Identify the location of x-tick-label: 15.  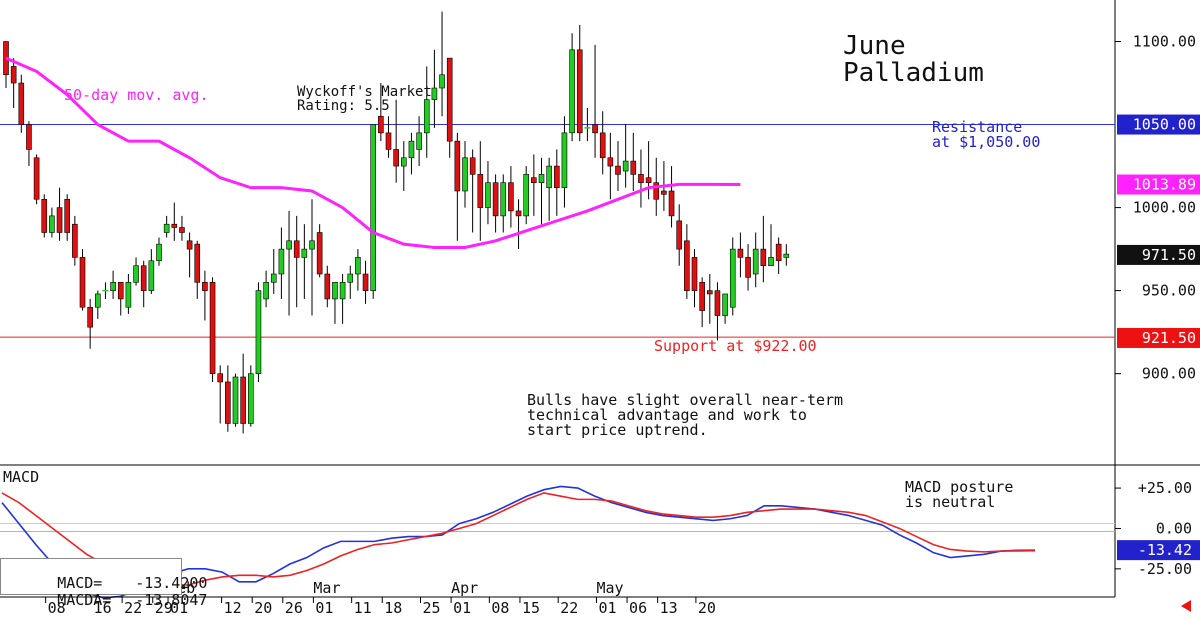
(531, 608).